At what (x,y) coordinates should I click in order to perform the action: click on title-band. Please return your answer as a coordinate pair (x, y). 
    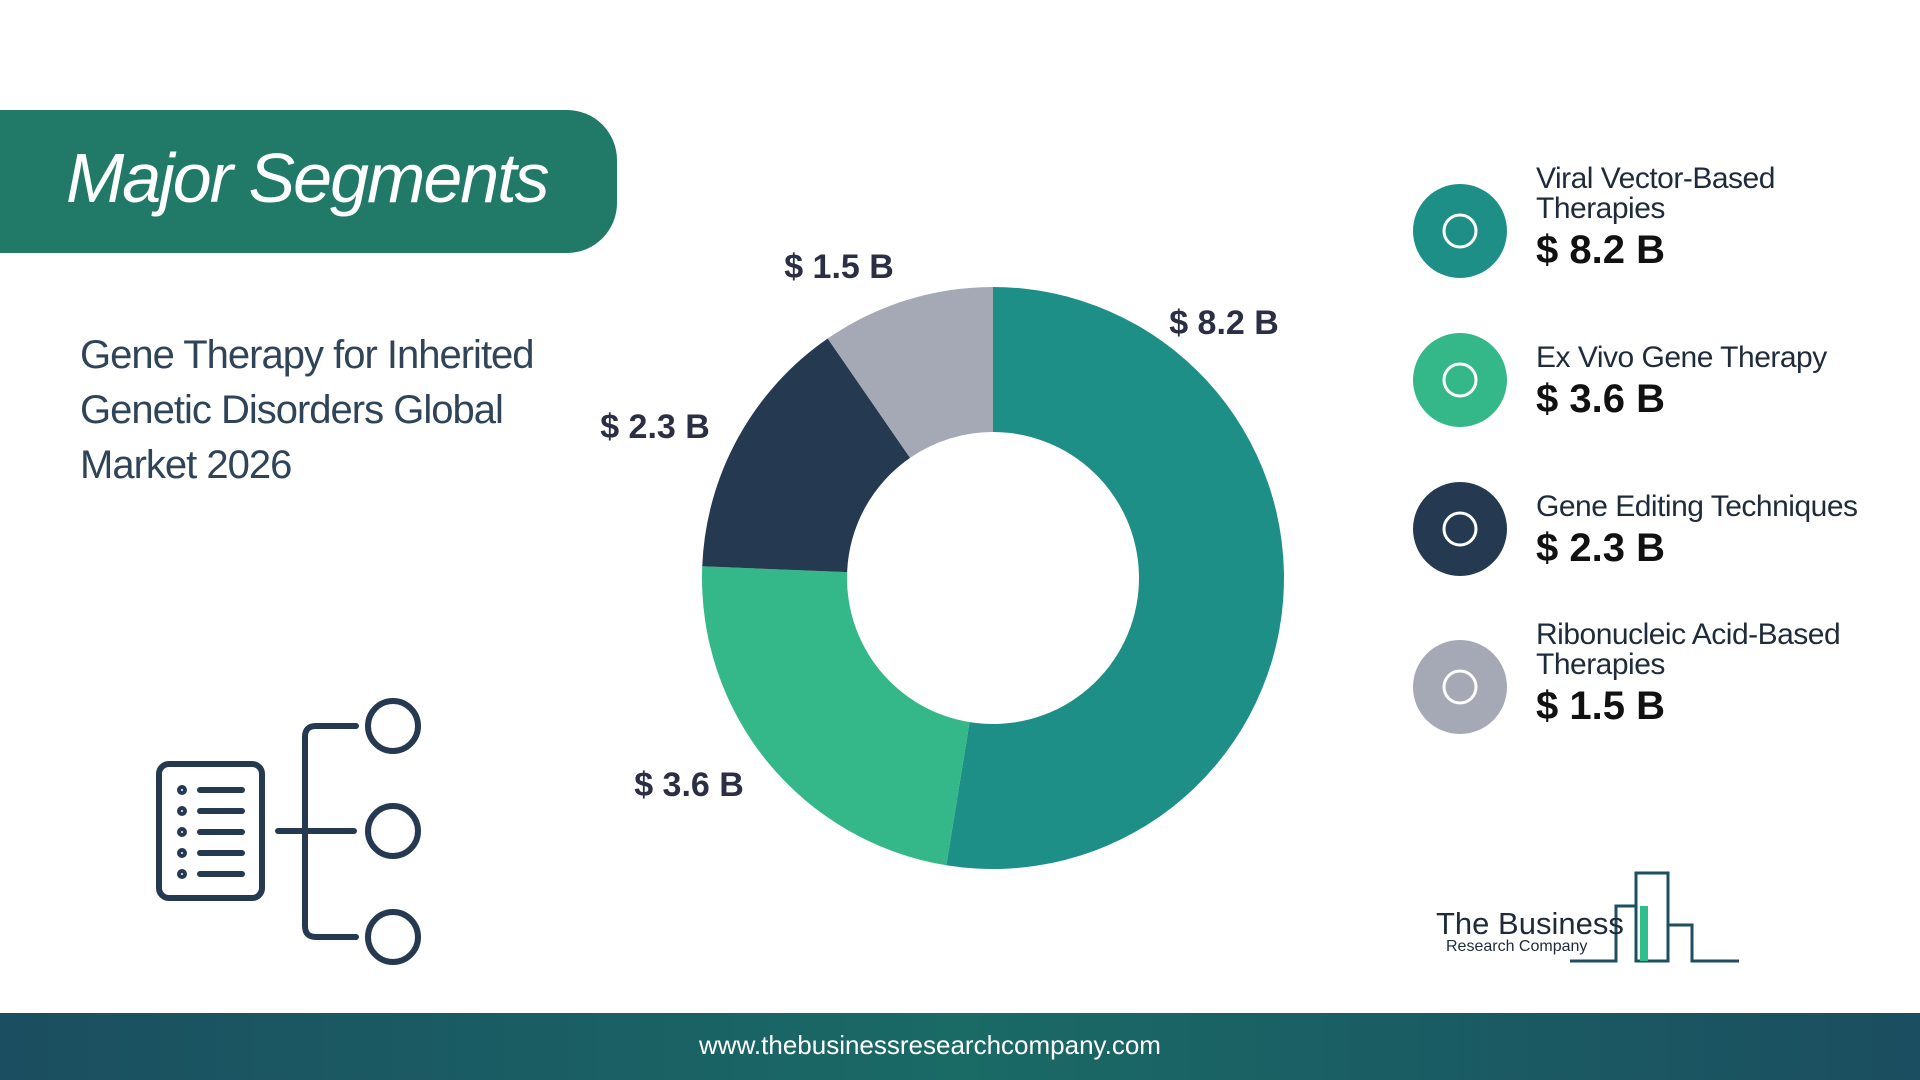
    Looking at the image, I should click on (308, 181).